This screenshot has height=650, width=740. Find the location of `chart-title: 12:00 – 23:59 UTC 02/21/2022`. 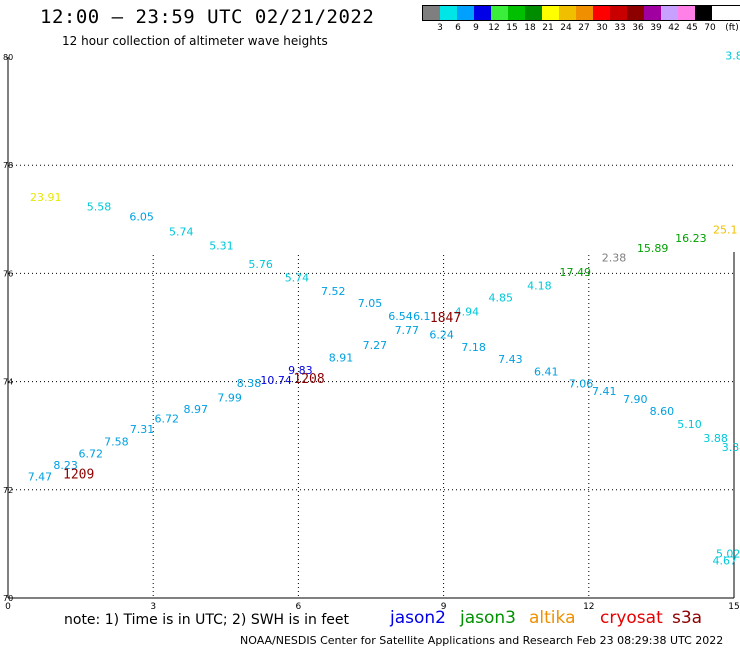

chart-title: 12:00 – 23:59 UTC 02/21/2022 is located at coordinates (207, 17).